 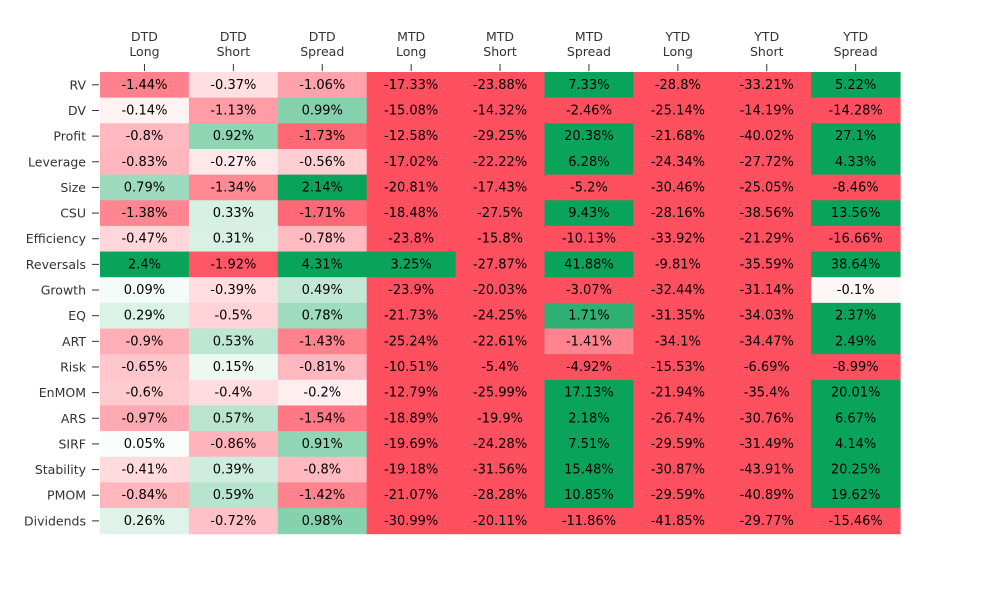 What do you see at coordinates (411, 367) in the screenshot?
I see `cell-value-label: -10.51%` at bounding box center [411, 367].